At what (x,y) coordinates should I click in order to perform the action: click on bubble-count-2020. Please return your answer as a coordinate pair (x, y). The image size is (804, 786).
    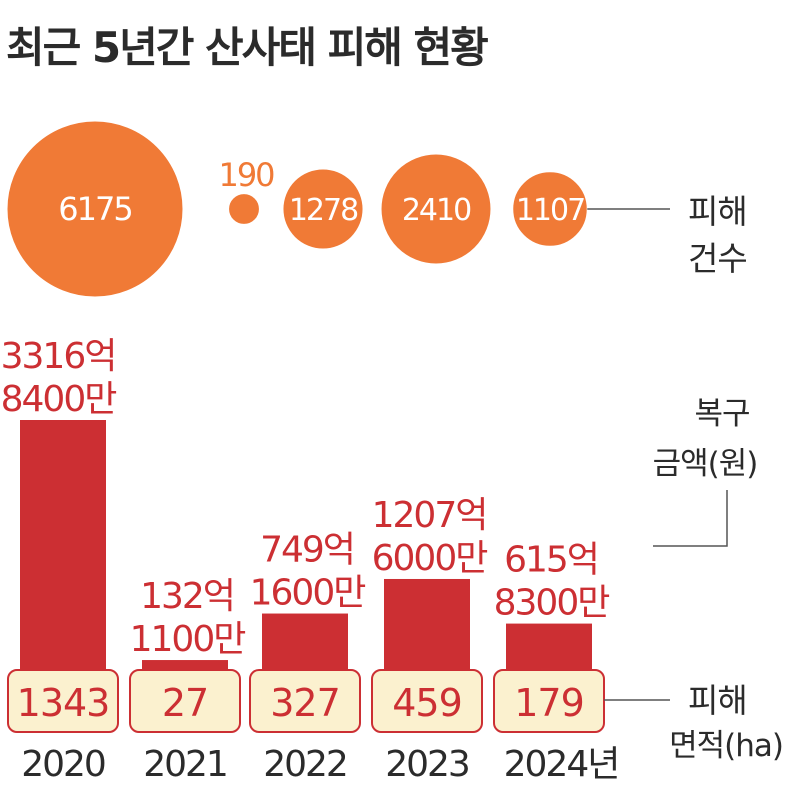
    Looking at the image, I should click on (95, 209).